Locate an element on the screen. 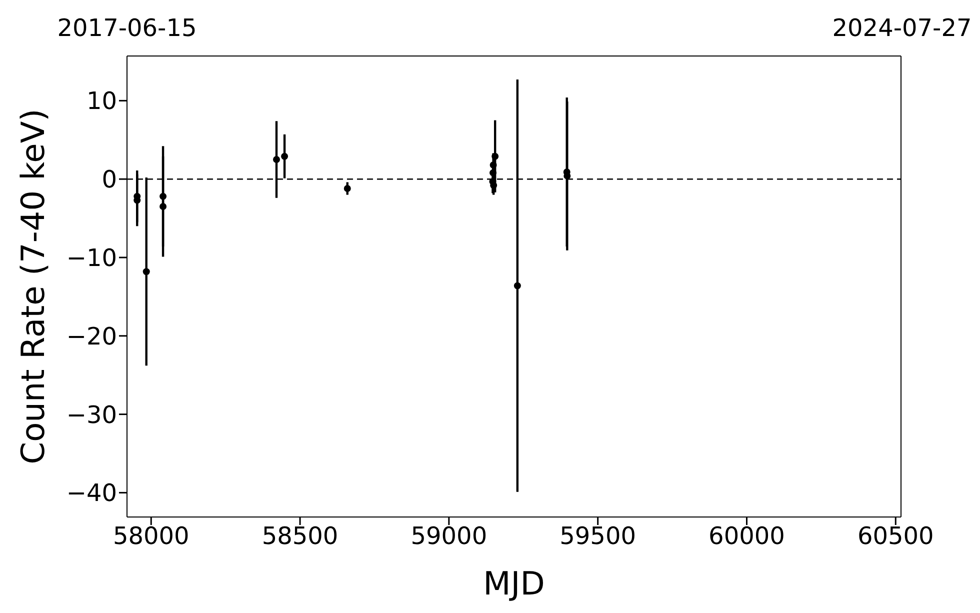 The width and height of the screenshot is (980, 613). text: 2024-07-27 is located at coordinates (902, 28).